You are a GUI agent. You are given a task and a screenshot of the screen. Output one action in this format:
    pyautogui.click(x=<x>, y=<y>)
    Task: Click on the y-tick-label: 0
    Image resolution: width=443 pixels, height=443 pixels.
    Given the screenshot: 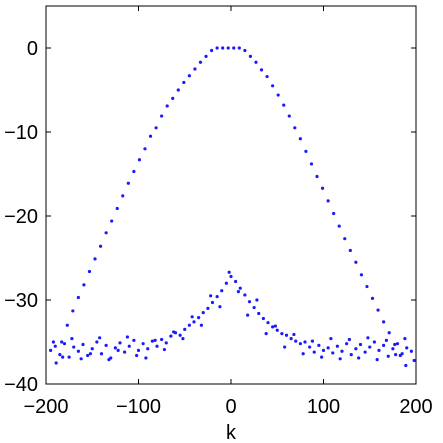 What is the action you would take?
    pyautogui.click(x=32, y=49)
    